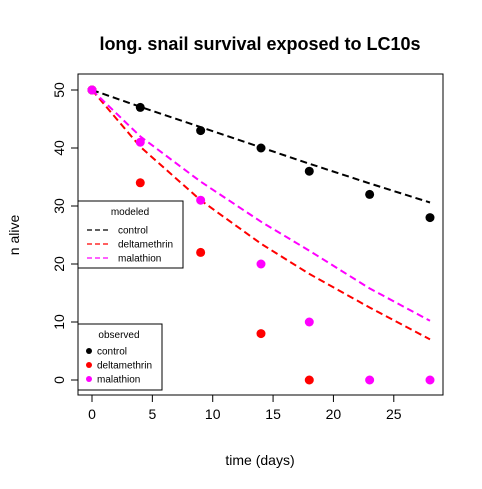 The image size is (482, 489). I want to click on x-axis-label: time (days), so click(259, 460).